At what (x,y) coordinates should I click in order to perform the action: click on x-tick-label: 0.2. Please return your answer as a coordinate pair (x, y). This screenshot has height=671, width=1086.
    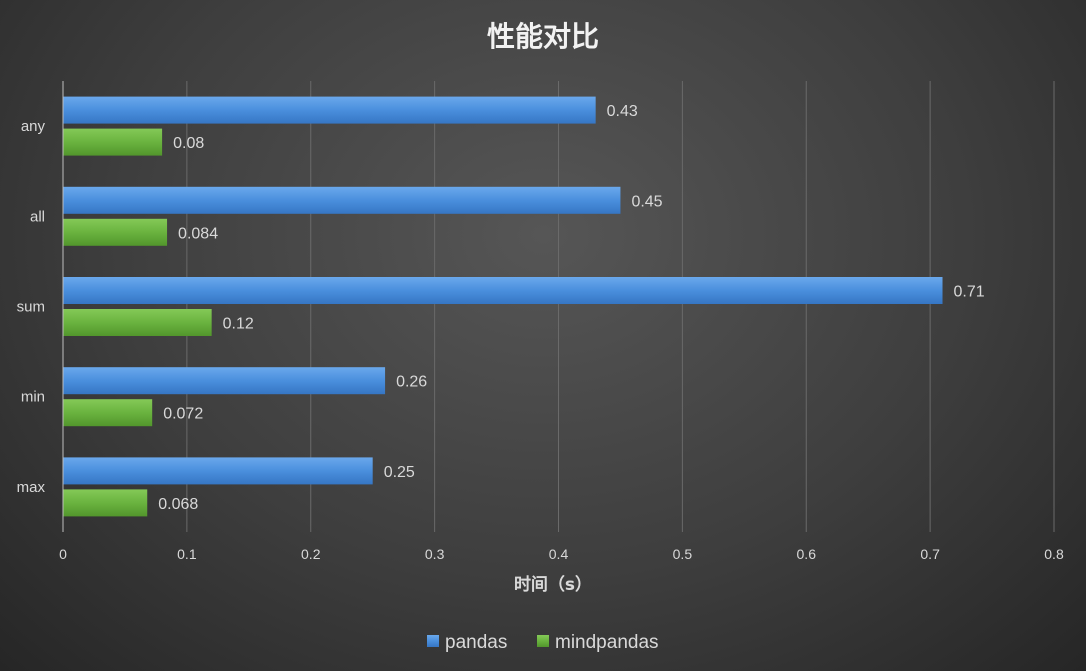
    Looking at the image, I should click on (311, 554).